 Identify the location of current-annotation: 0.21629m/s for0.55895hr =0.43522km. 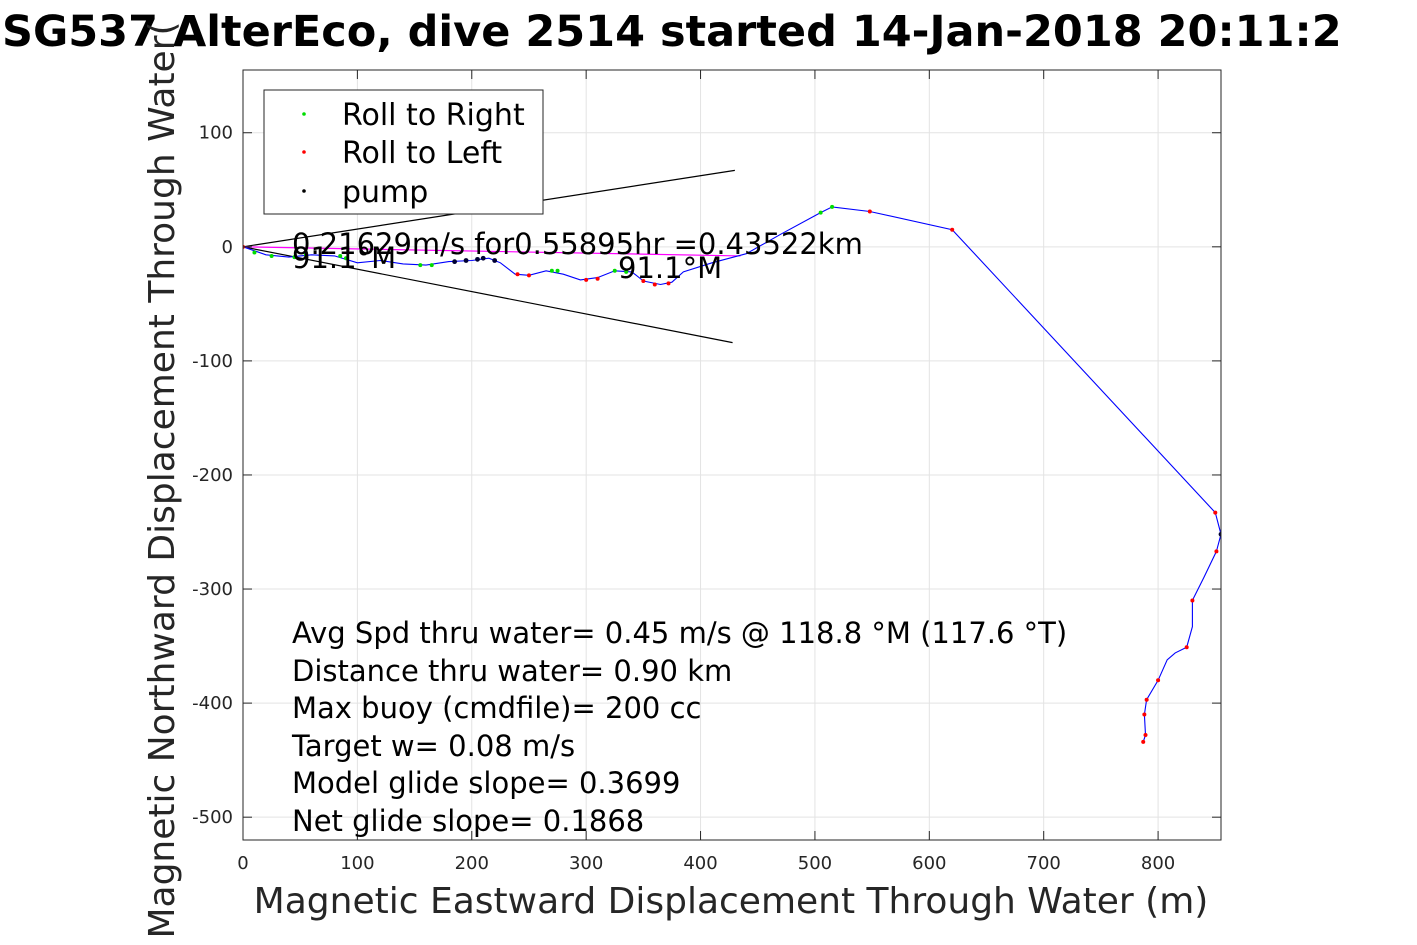
(577, 244).